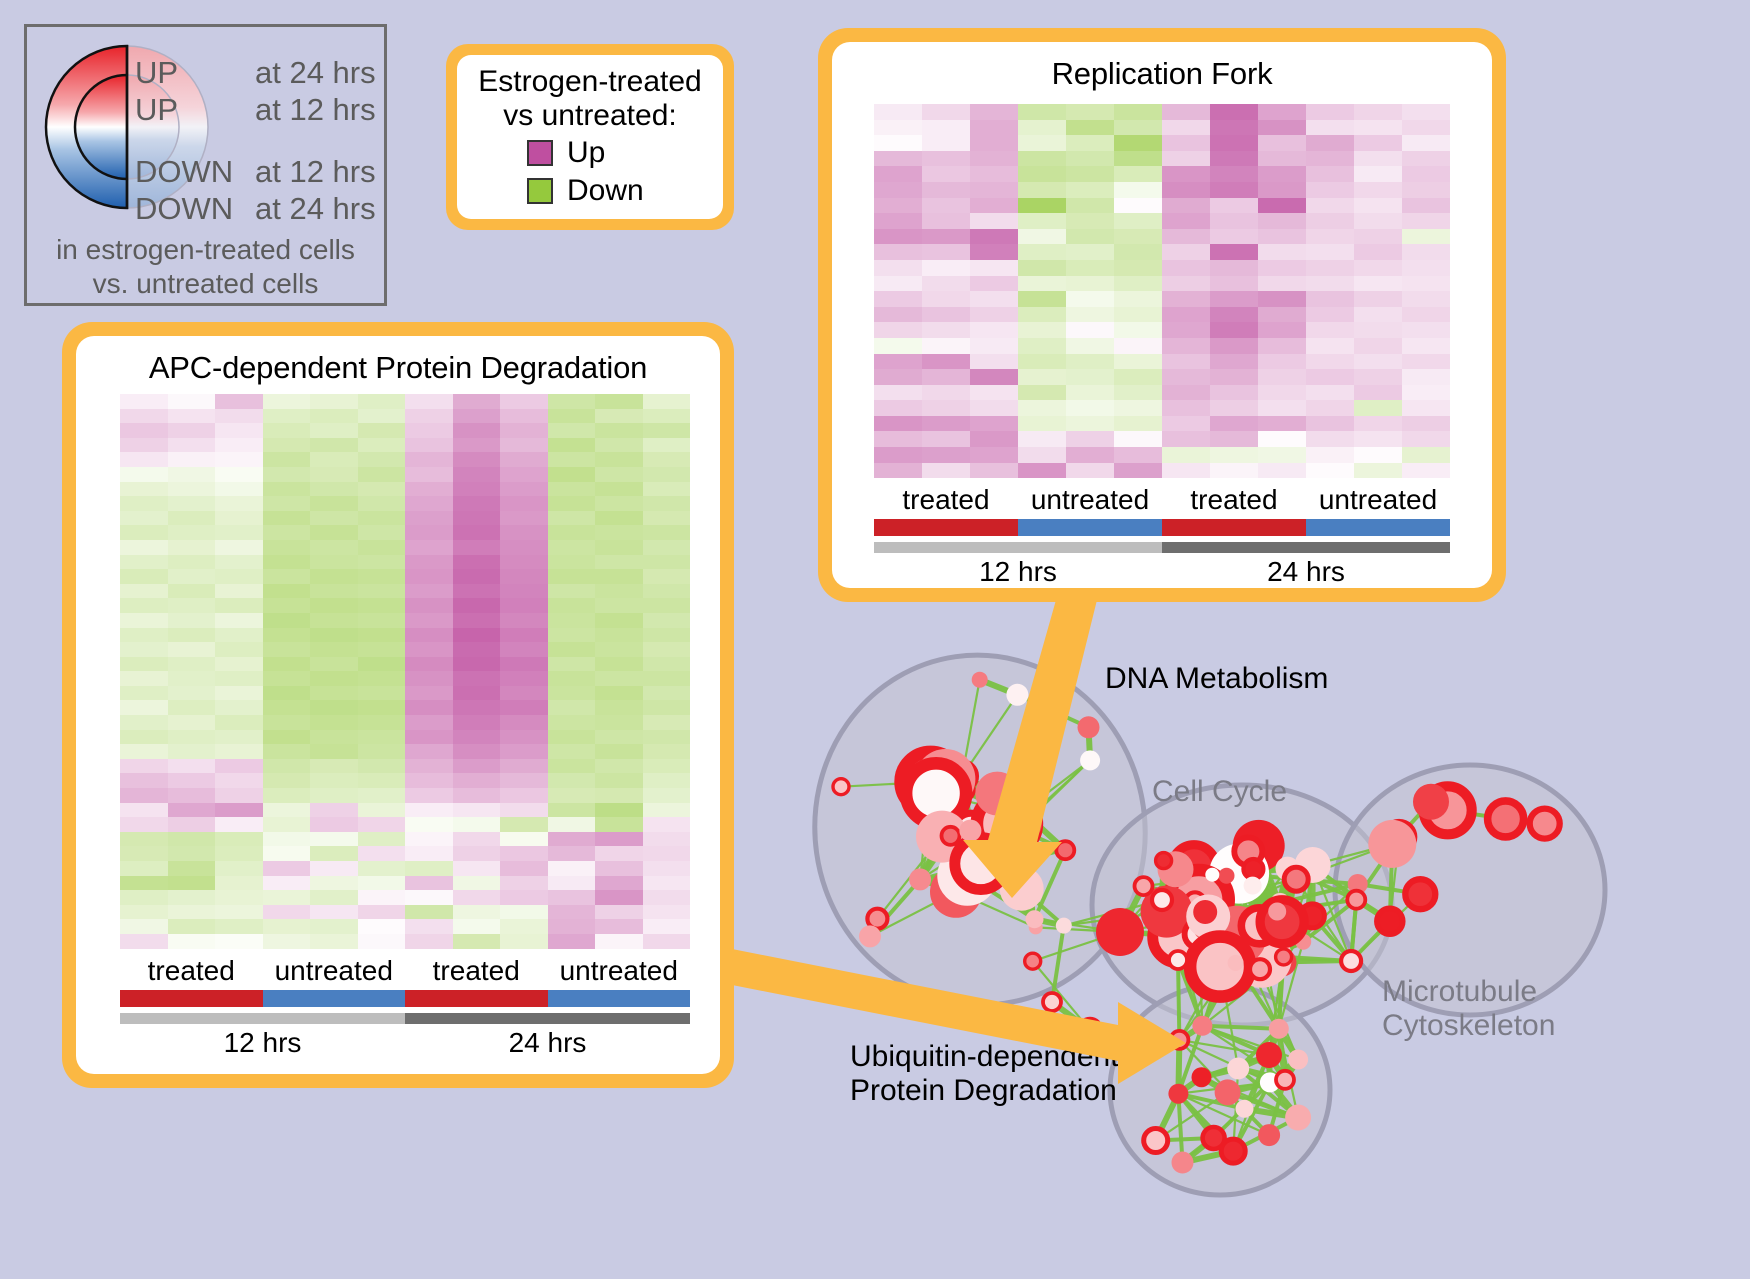 Image resolution: width=1750 pixels, height=1279 pixels. I want to click on time-bar-segment, so click(1306, 548).